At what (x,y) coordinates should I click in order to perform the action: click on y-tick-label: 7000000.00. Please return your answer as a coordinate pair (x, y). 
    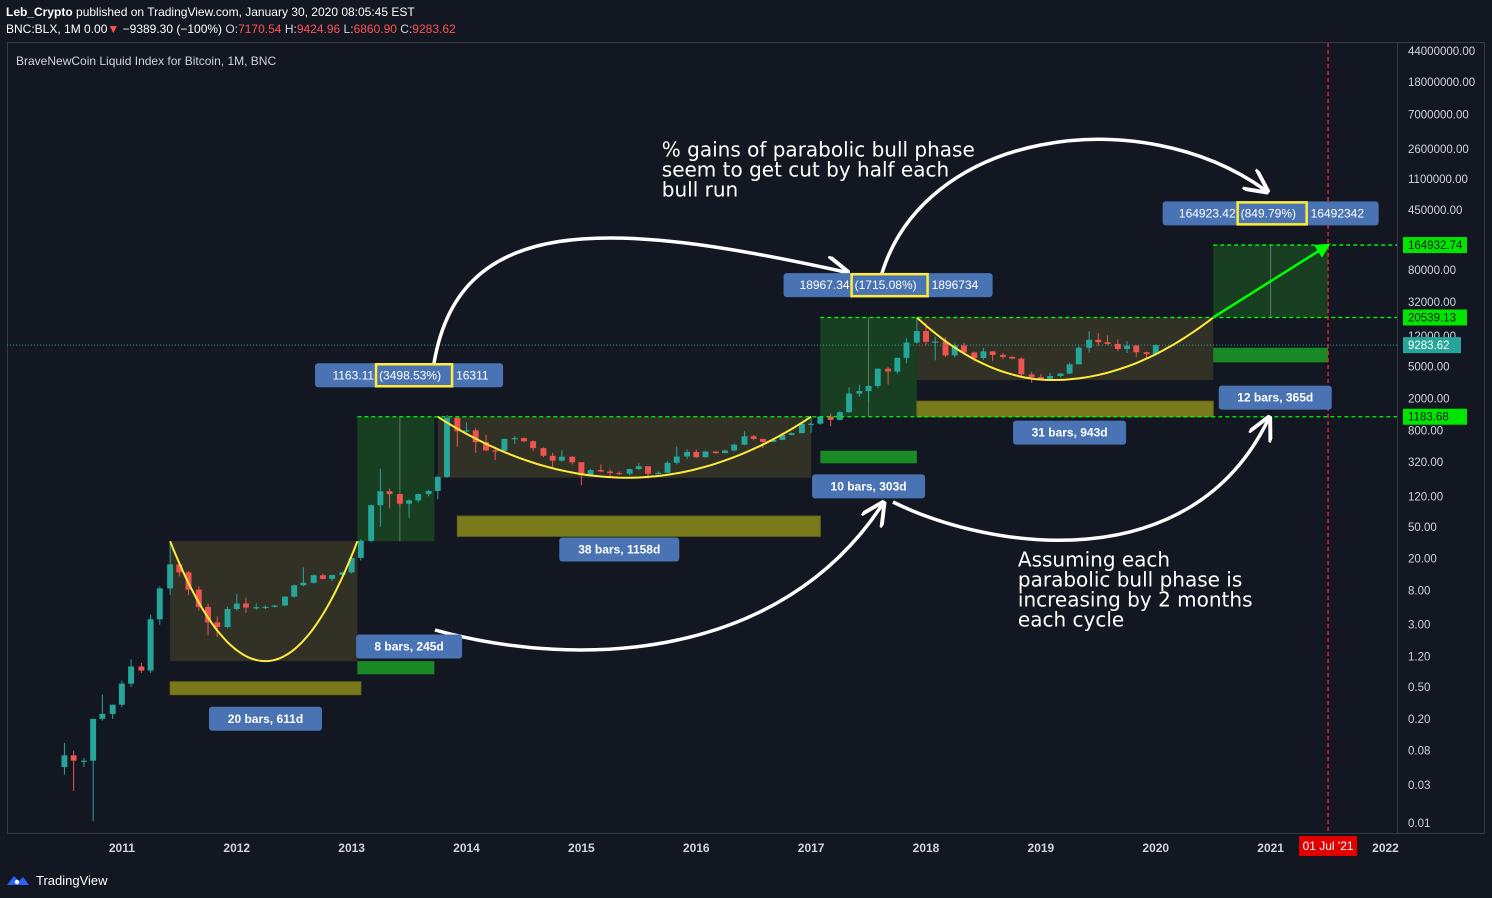
    Looking at the image, I should click on (1438, 116).